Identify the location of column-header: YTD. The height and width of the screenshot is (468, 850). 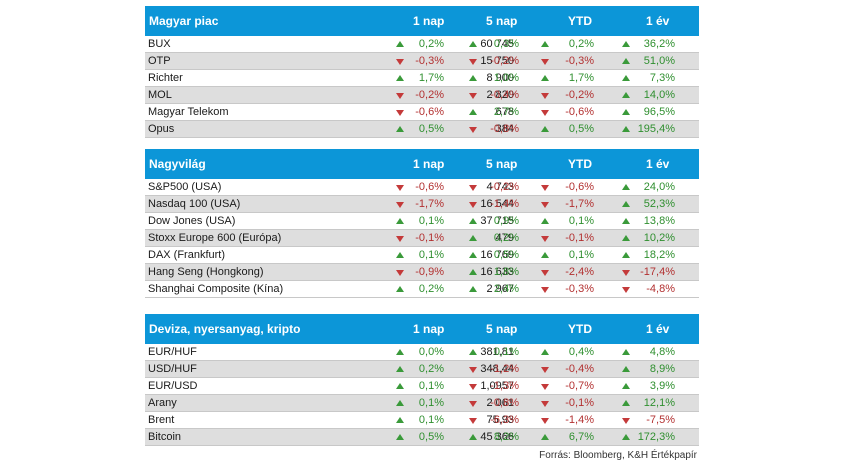
(580, 164).